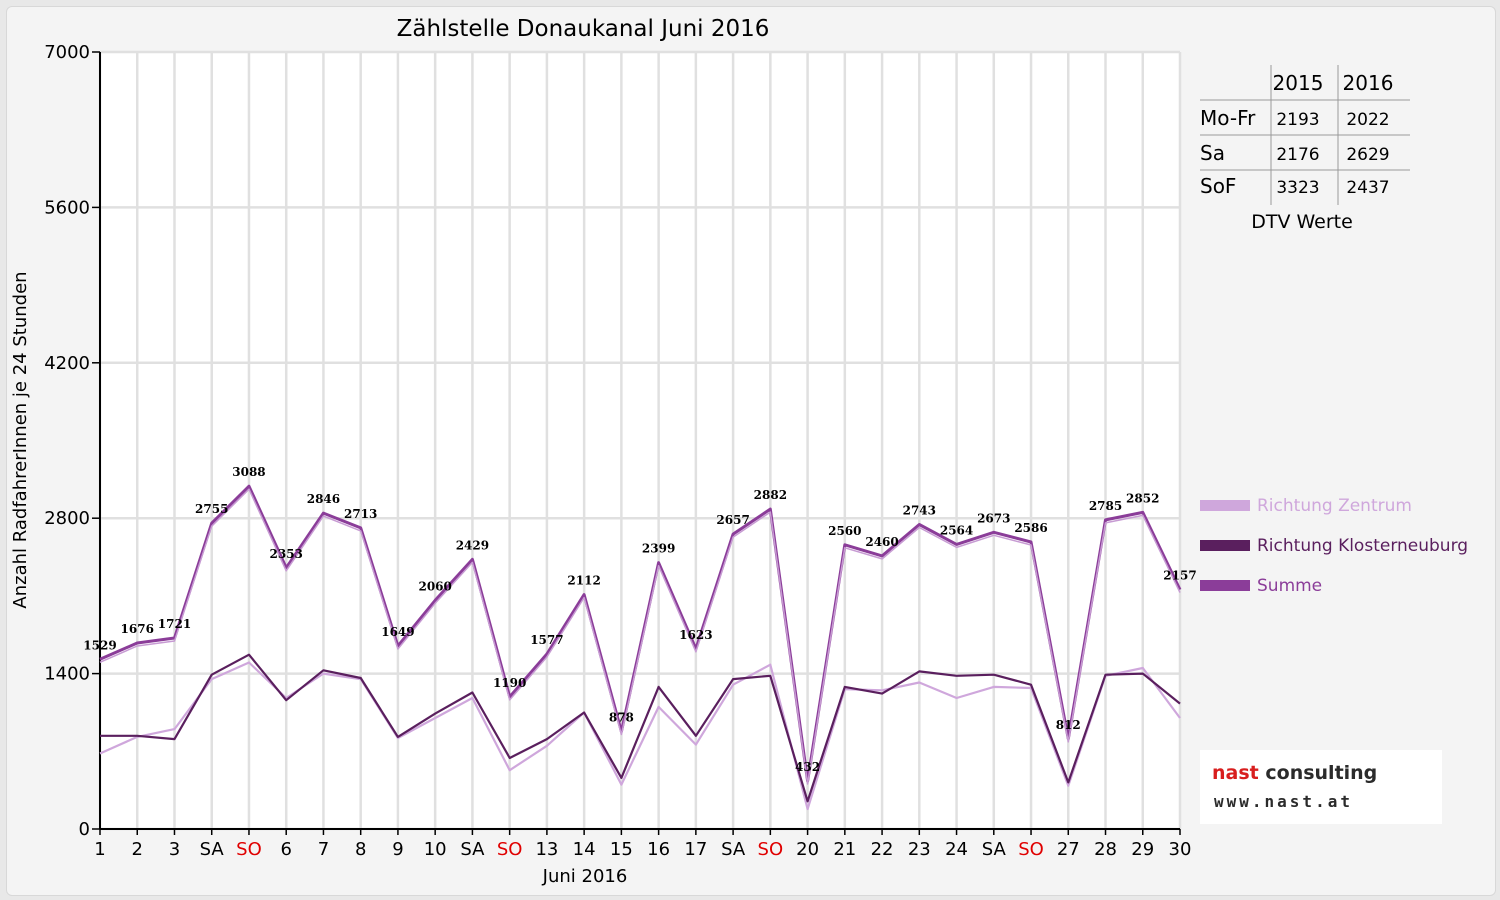 The image size is (1500, 900). Describe the element at coordinates (360, 849) in the screenshot. I see `x-tick-label: 8` at that location.